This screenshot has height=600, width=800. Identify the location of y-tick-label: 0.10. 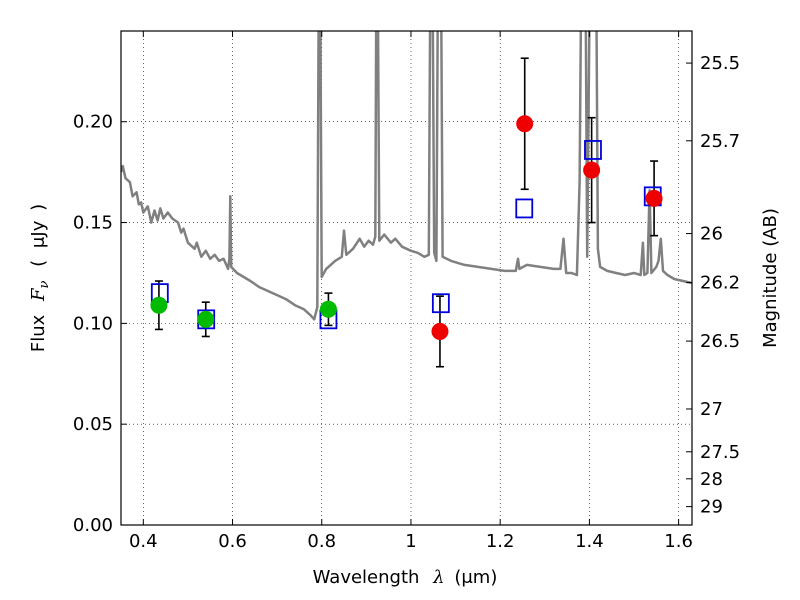
(93, 323).